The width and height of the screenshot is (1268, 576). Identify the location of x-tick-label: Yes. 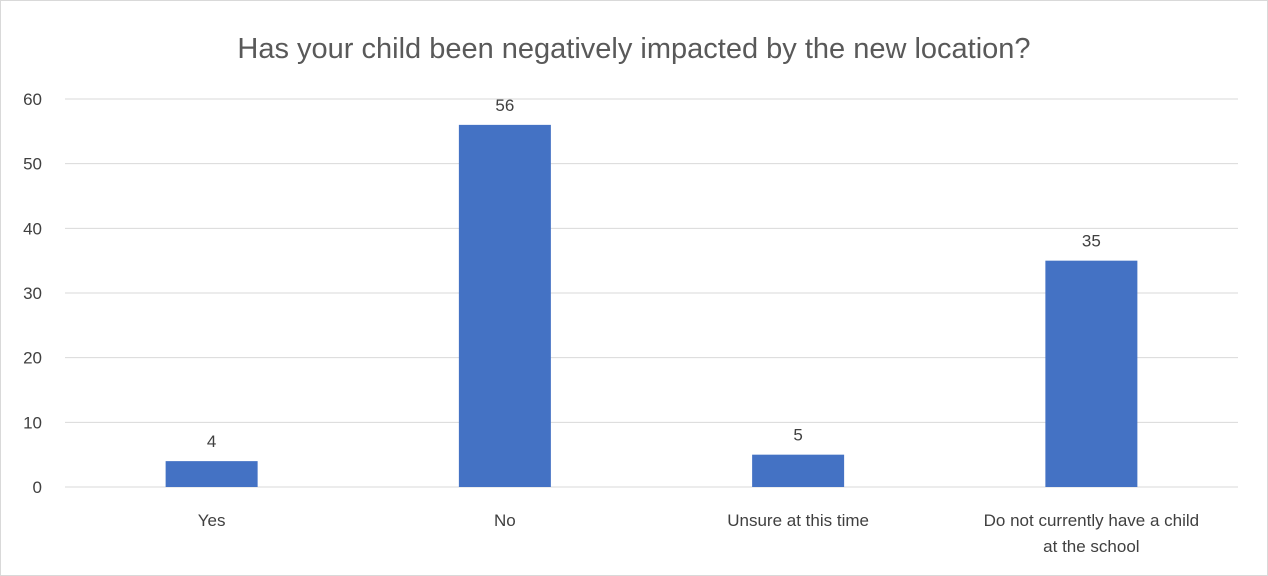
(212, 520).